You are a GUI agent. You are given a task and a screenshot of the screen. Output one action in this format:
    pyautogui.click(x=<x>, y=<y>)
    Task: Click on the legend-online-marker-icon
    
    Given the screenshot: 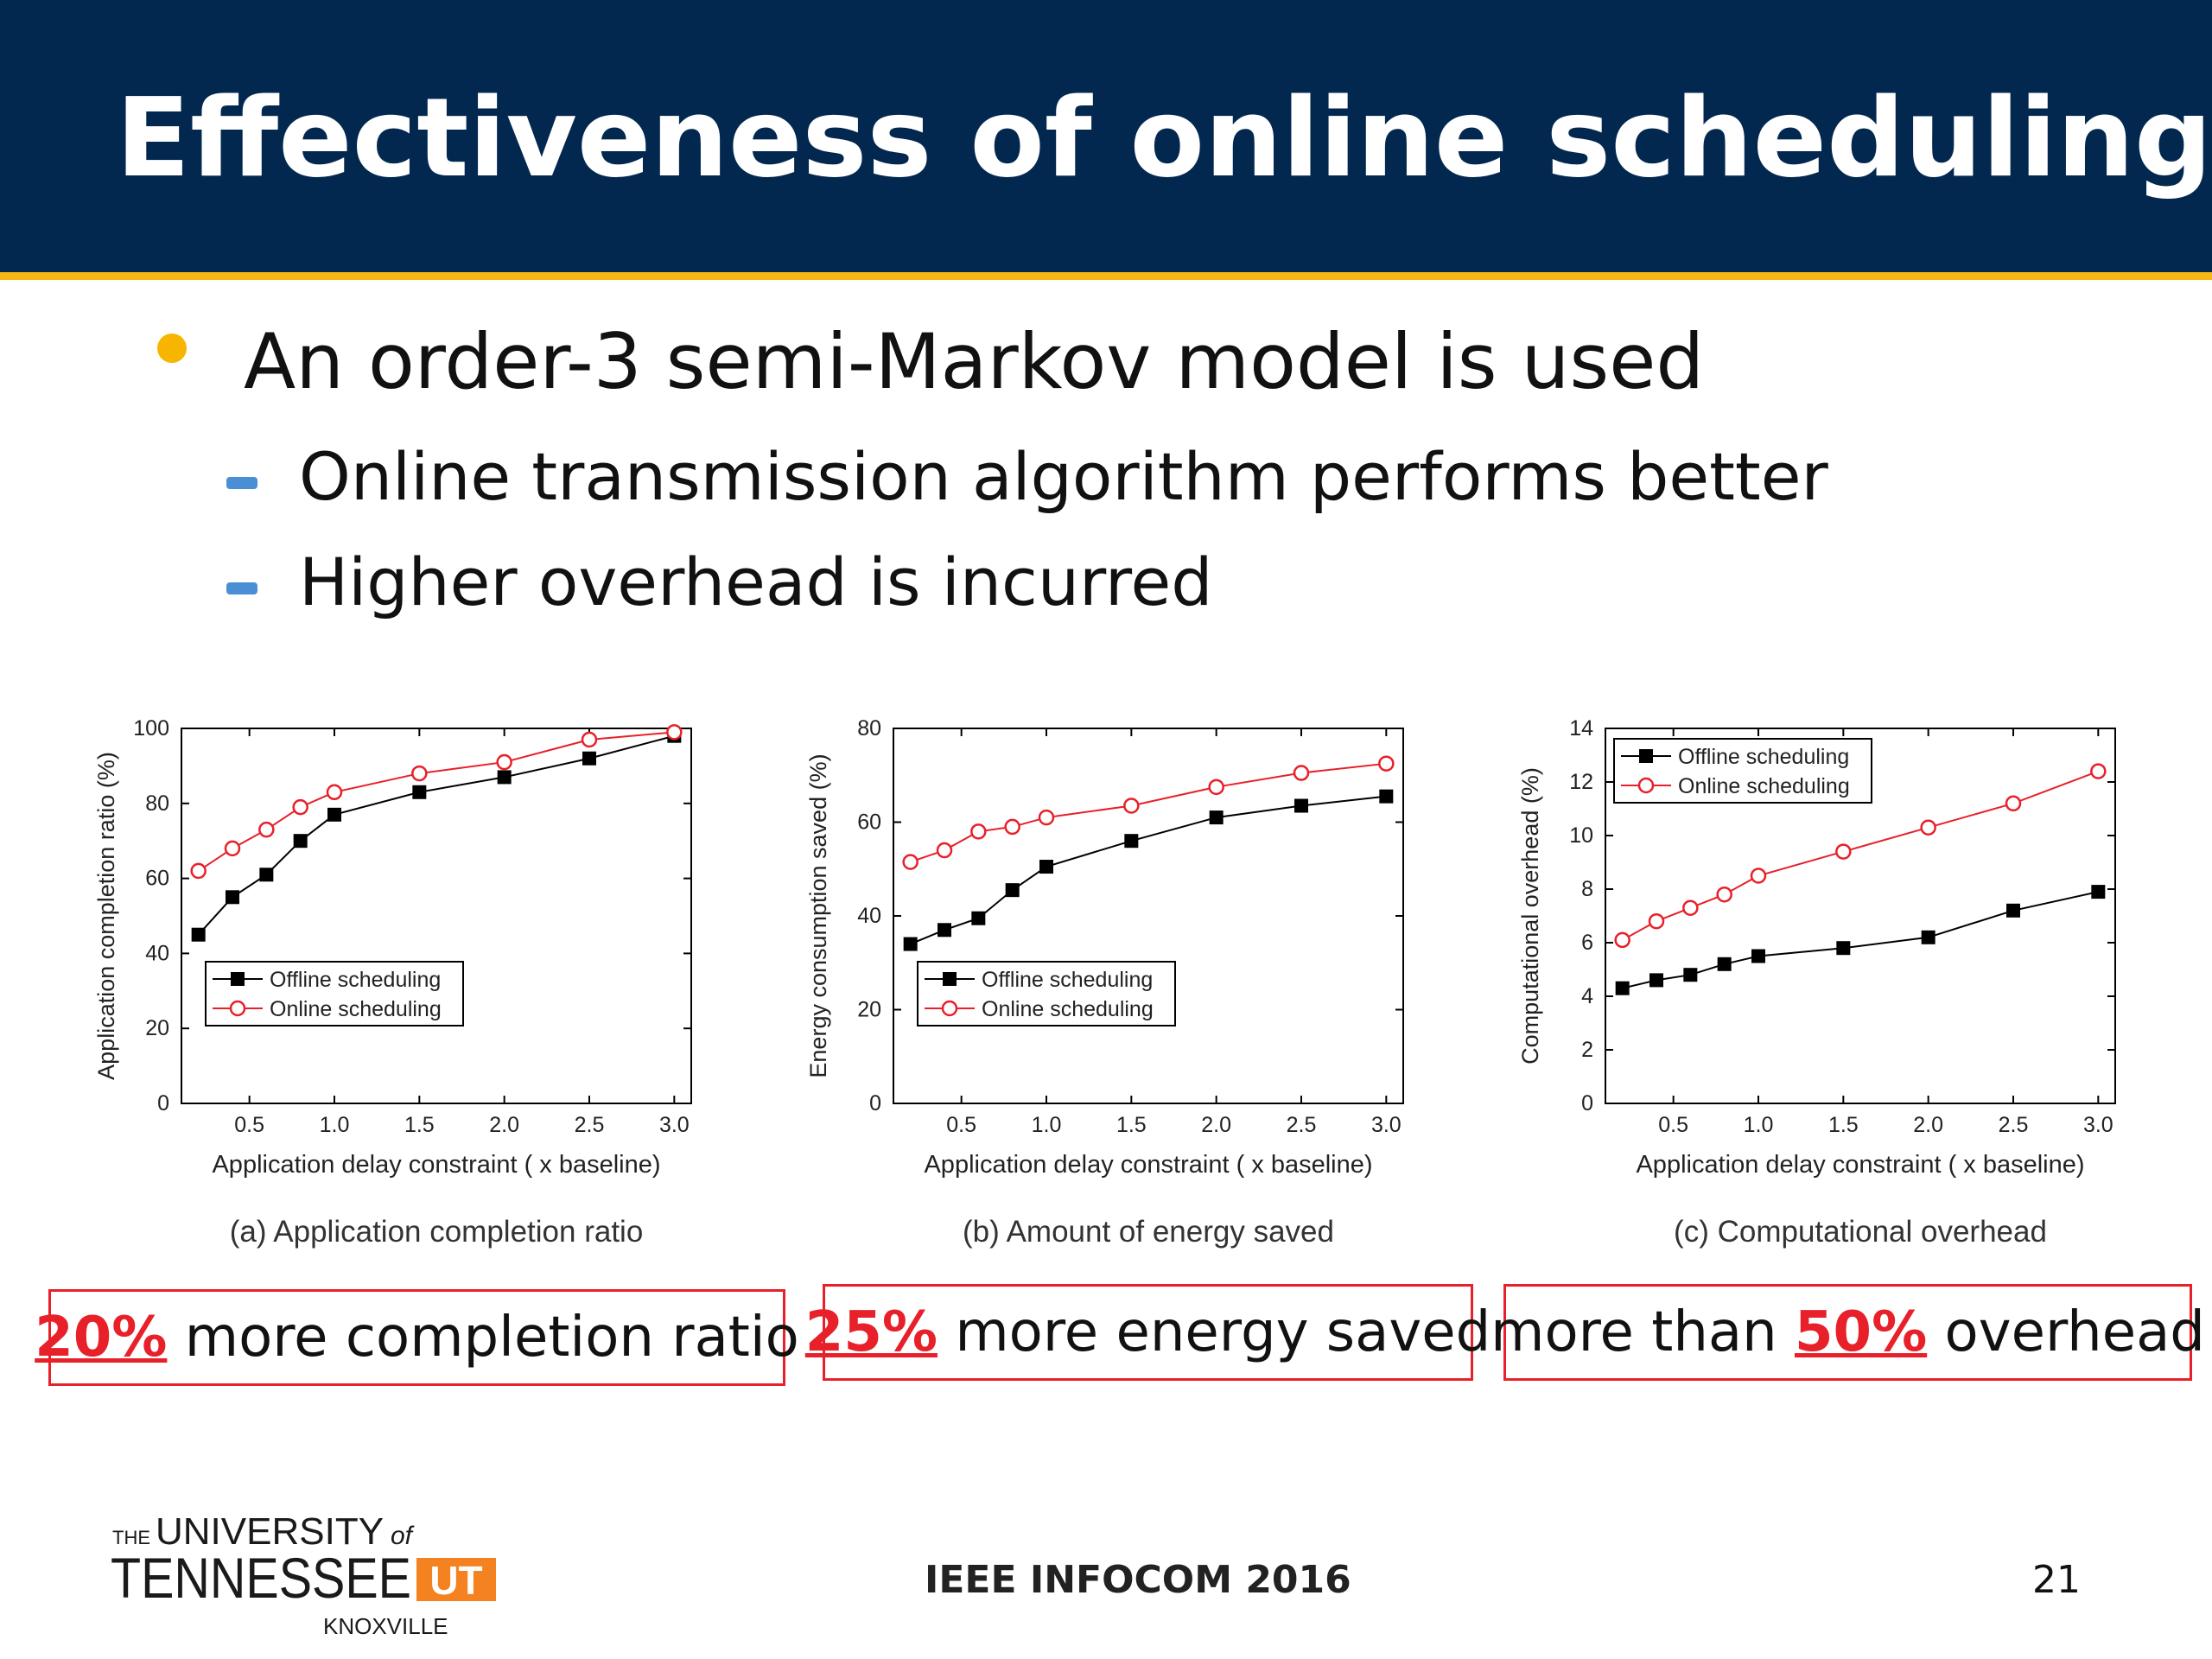 What is the action you would take?
    pyautogui.click(x=1646, y=785)
    